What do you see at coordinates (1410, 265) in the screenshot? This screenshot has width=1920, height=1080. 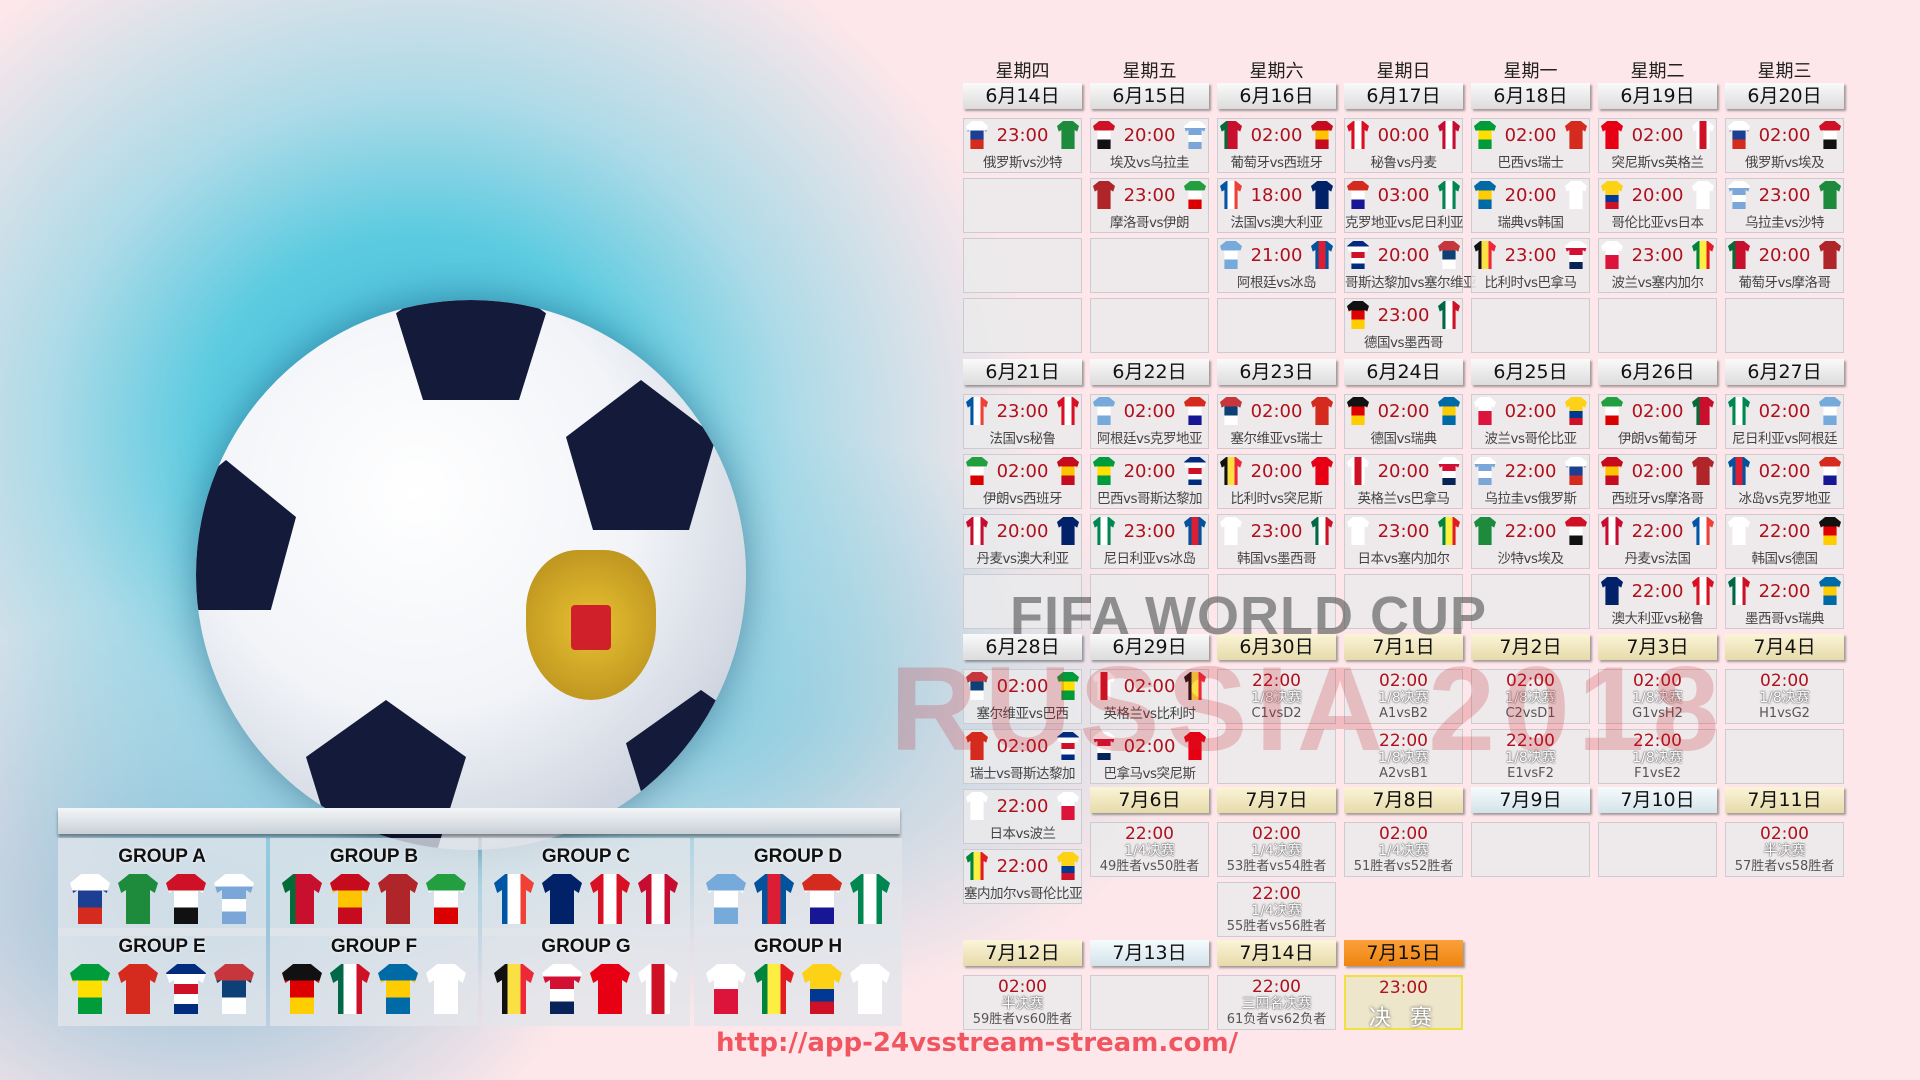 I see `match-cell: 20:00 哥斯达黎加vs塞尔维亚` at bounding box center [1410, 265].